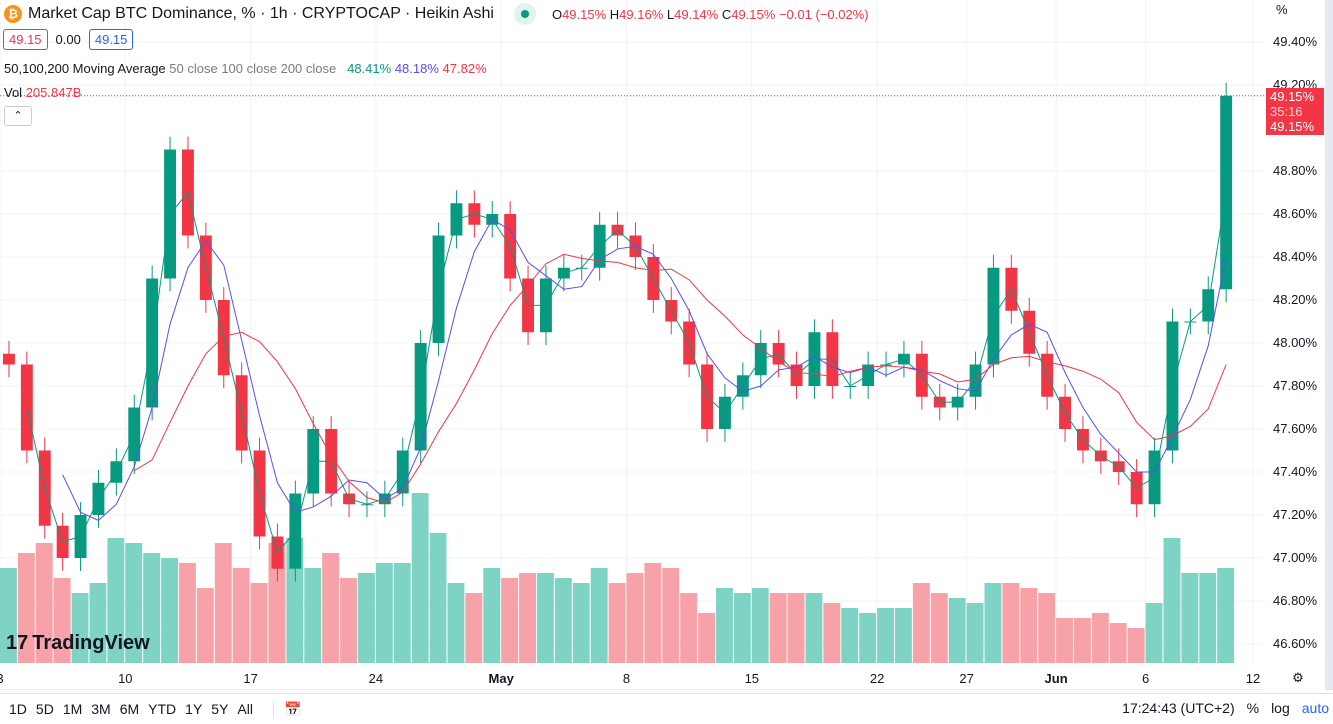 This screenshot has width=1333, height=724. Describe the element at coordinates (101, 709) in the screenshot. I see `range-button-3m: 3M` at that location.